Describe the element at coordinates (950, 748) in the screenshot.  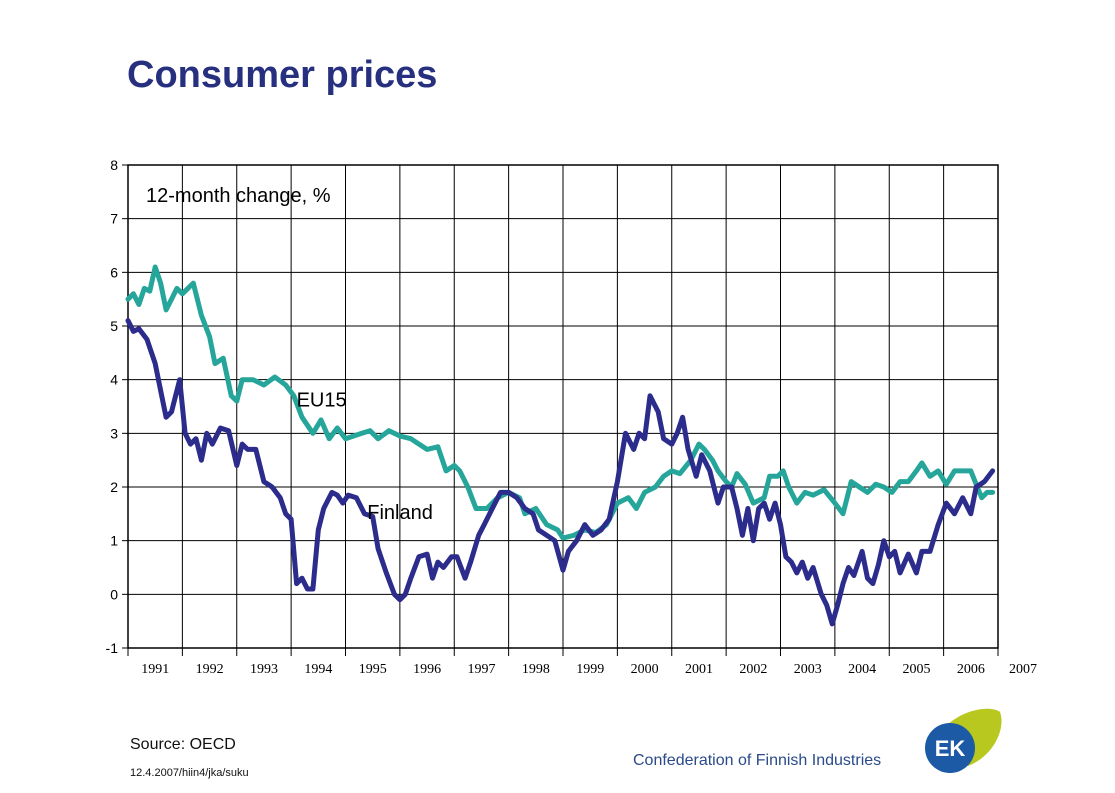
I see `svg-text: EK` at that location.